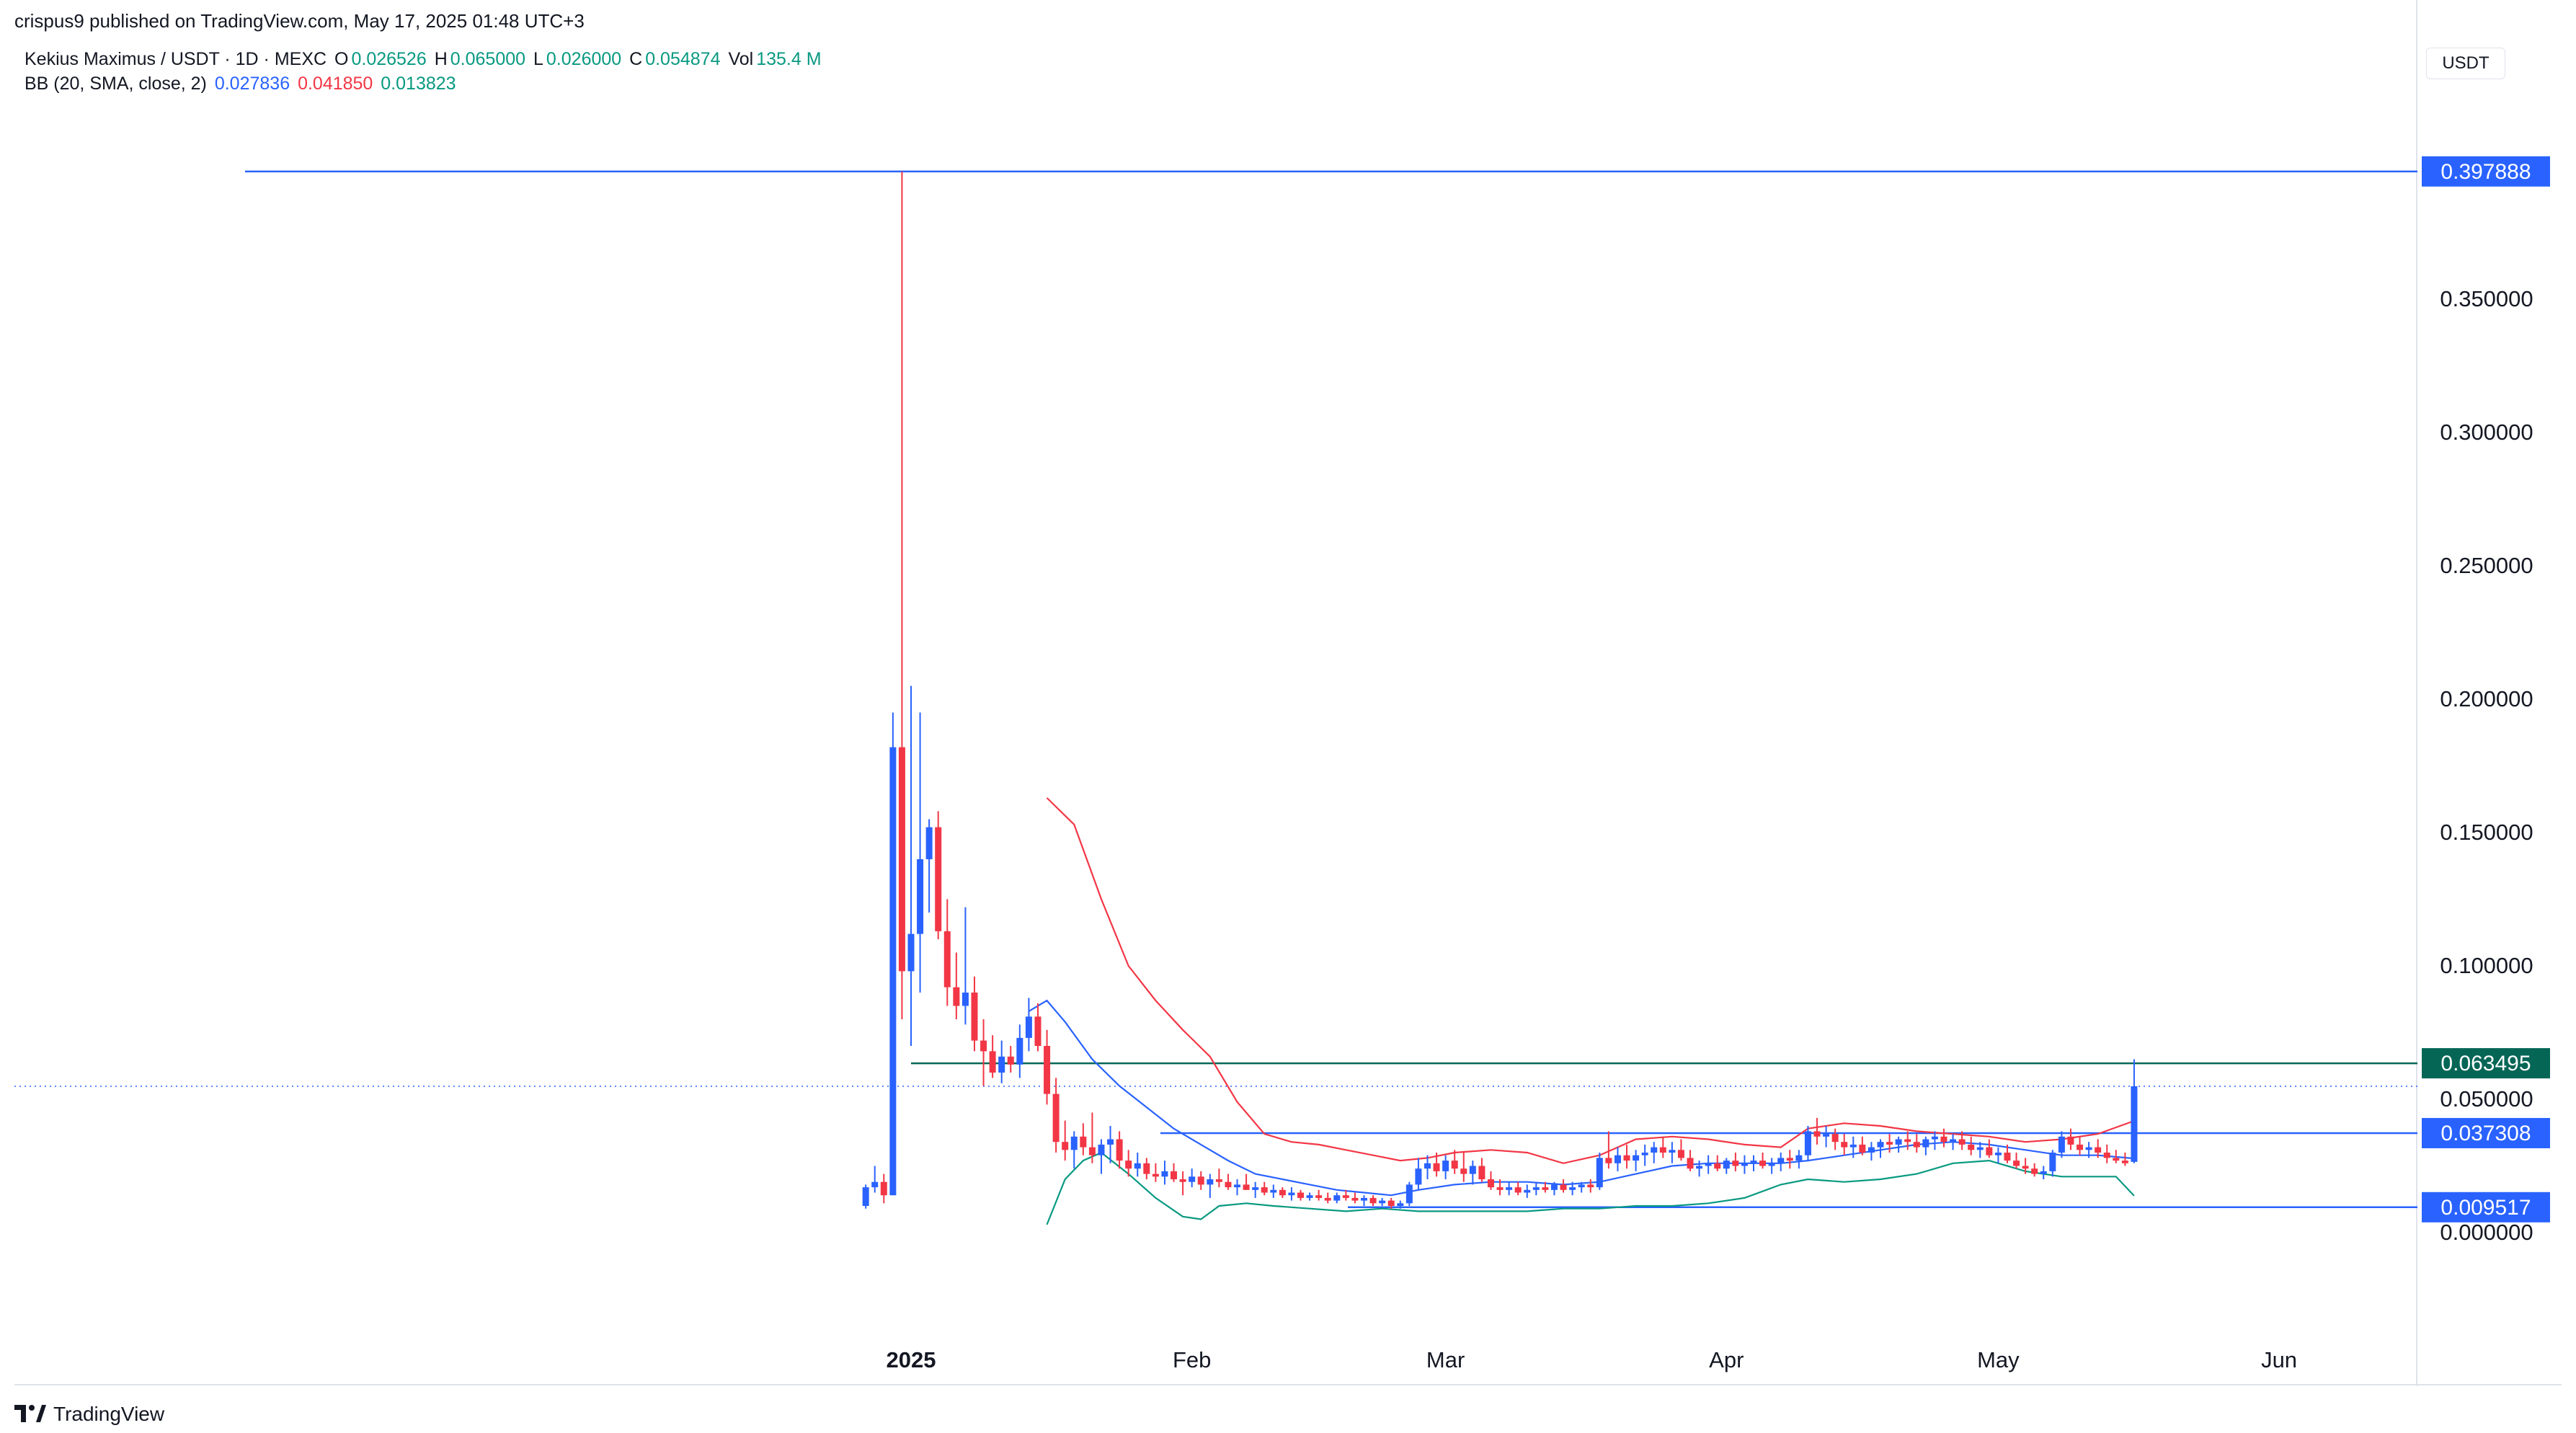  What do you see at coordinates (176, 59) in the screenshot?
I see `symbol-name: Kekius Maximus / USDT · 1D · MEXC` at bounding box center [176, 59].